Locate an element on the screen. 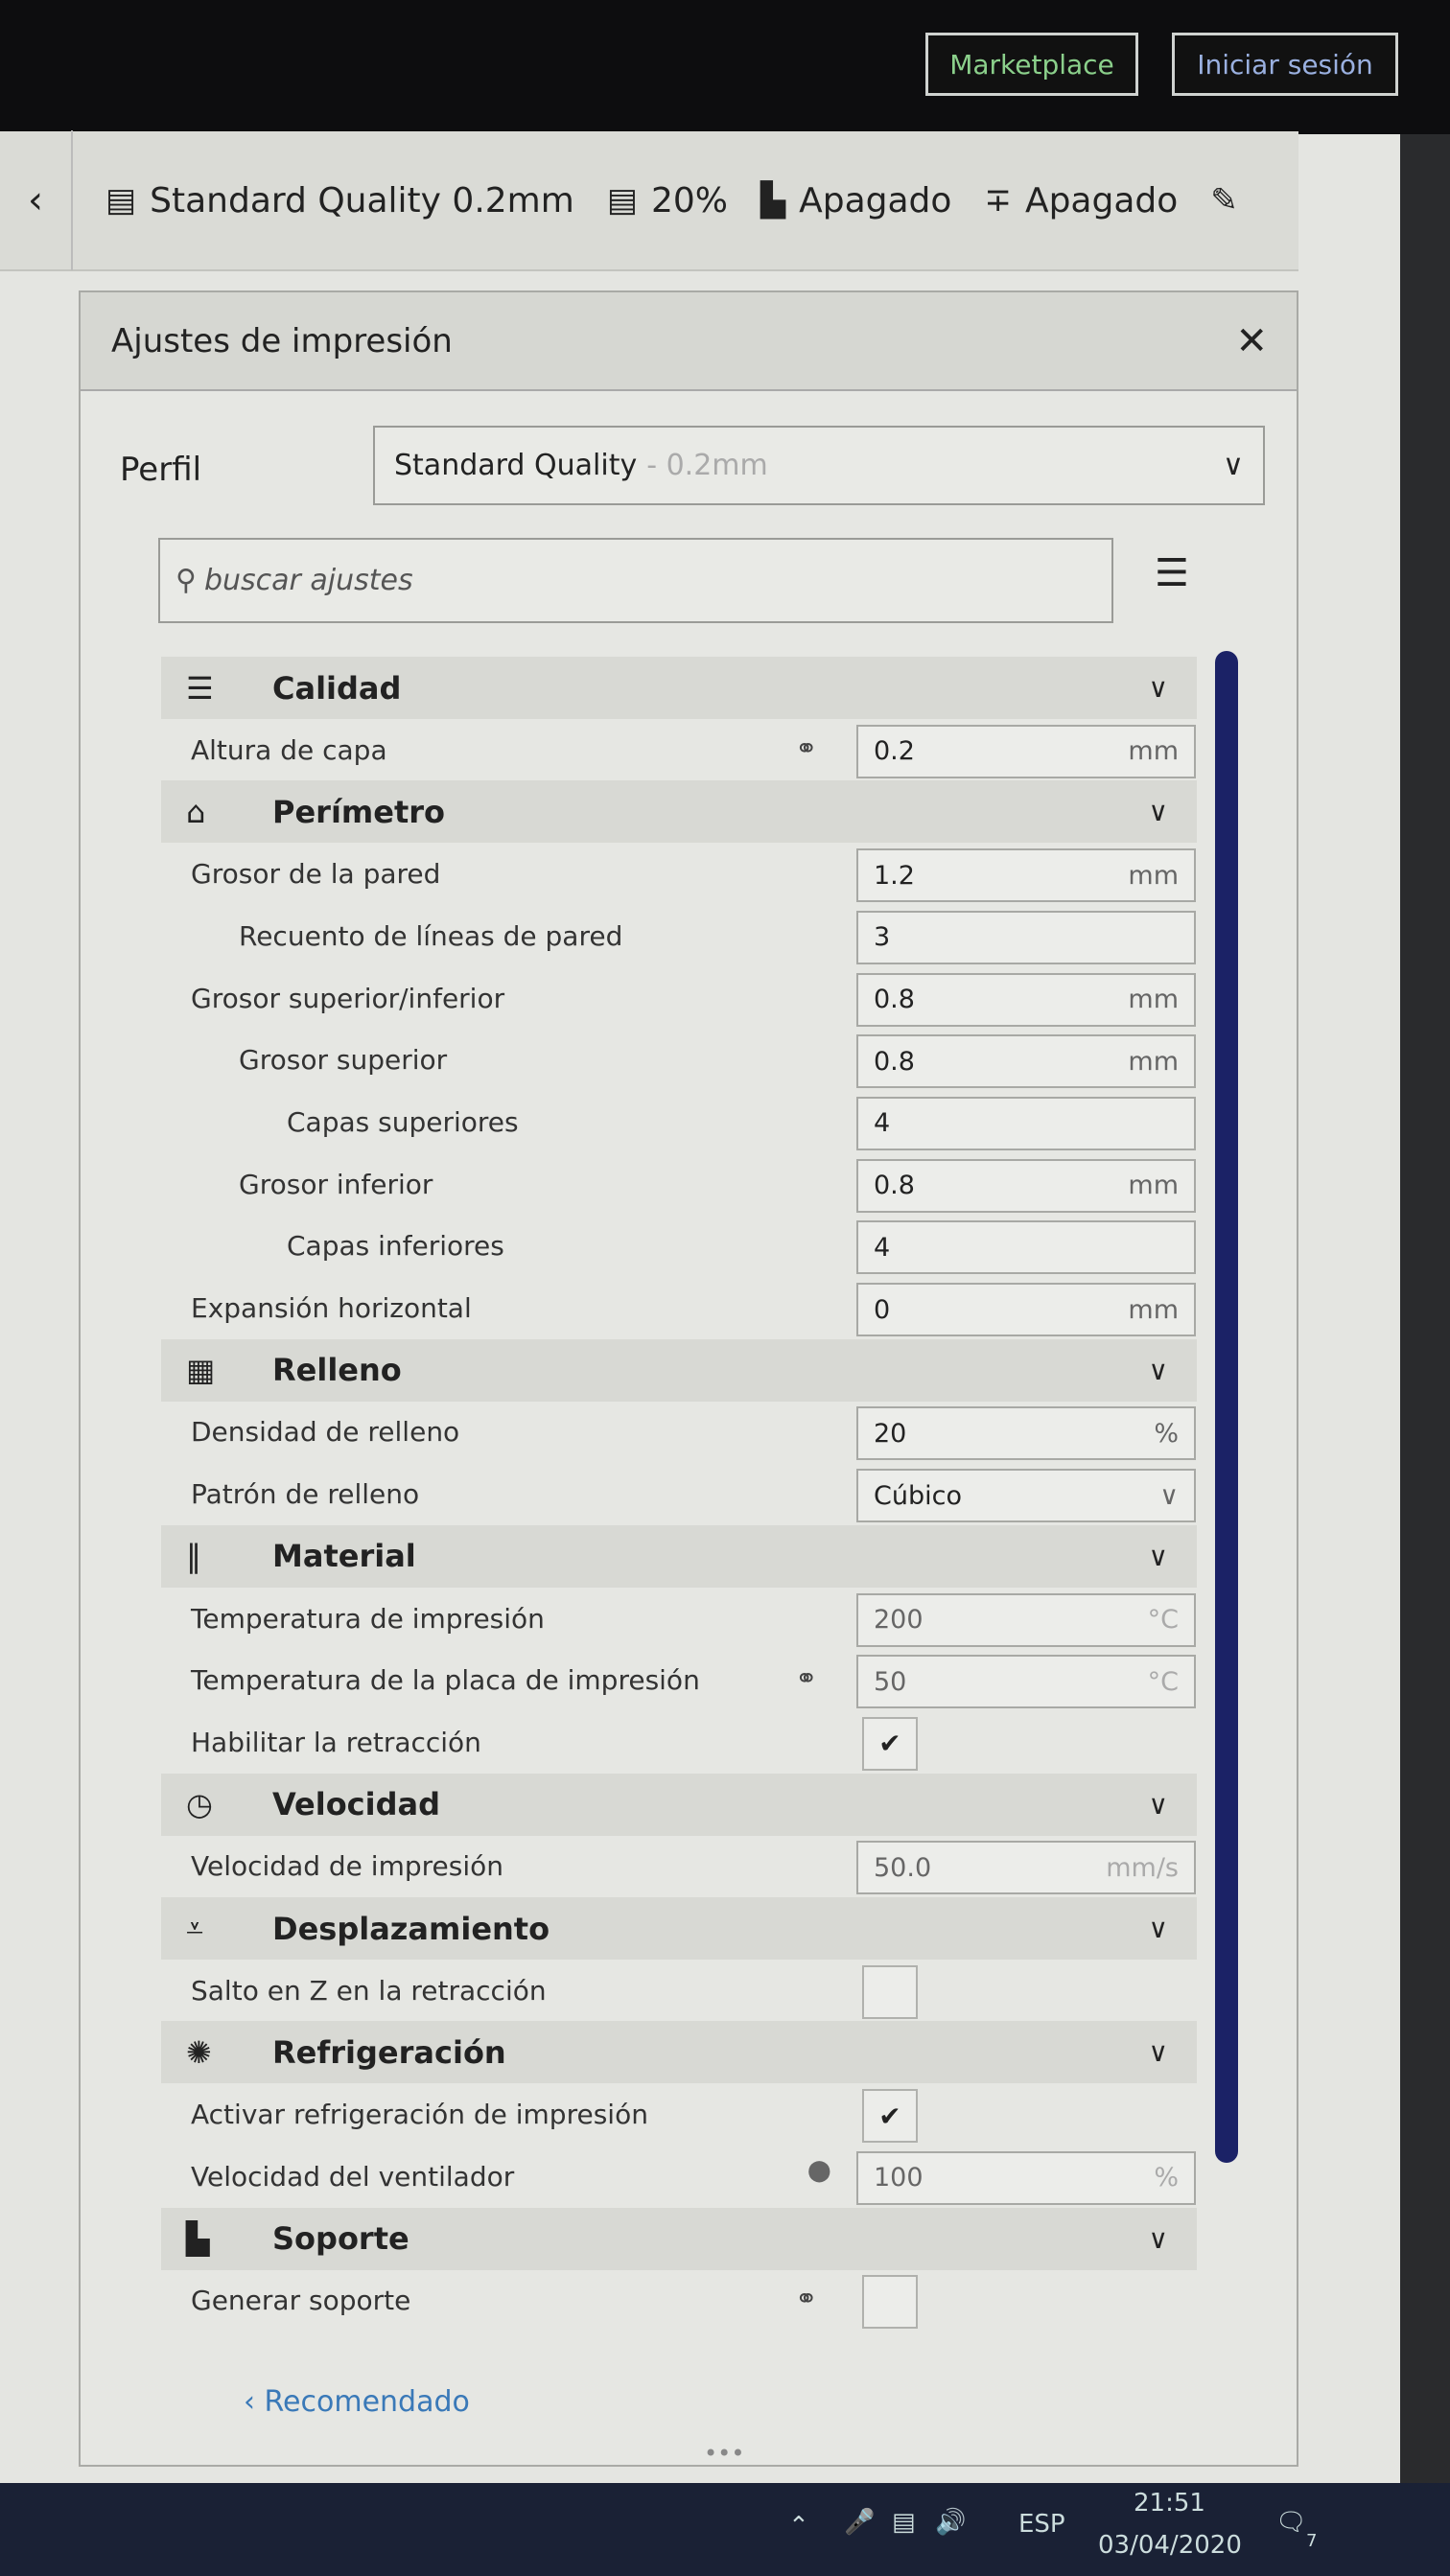 Image resolution: width=1450 pixels, height=2576 pixels. setting-input: 100% is located at coordinates (1026, 2178).